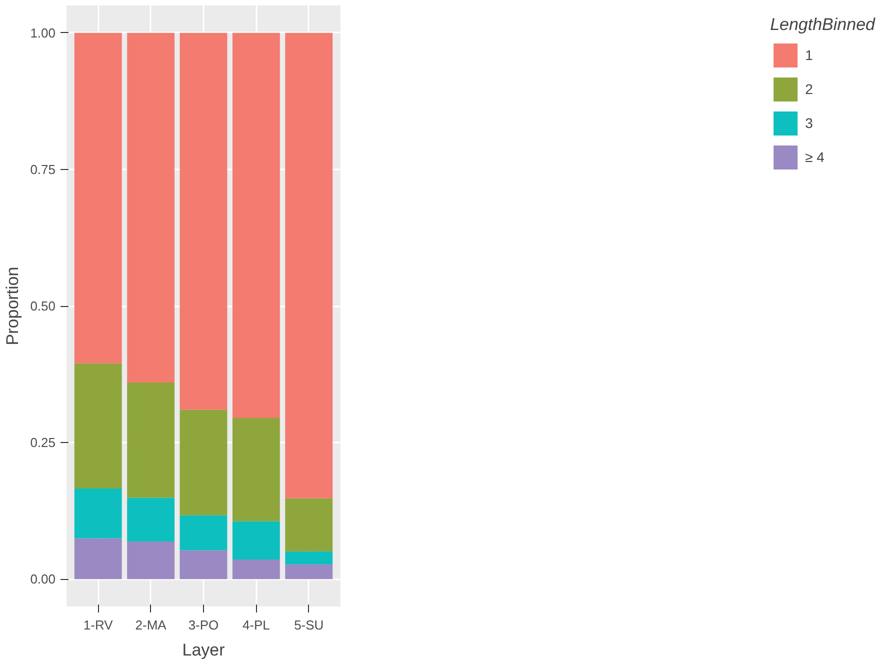 This screenshot has height=668, width=891. I want to click on legend-label: 1, so click(809, 55).